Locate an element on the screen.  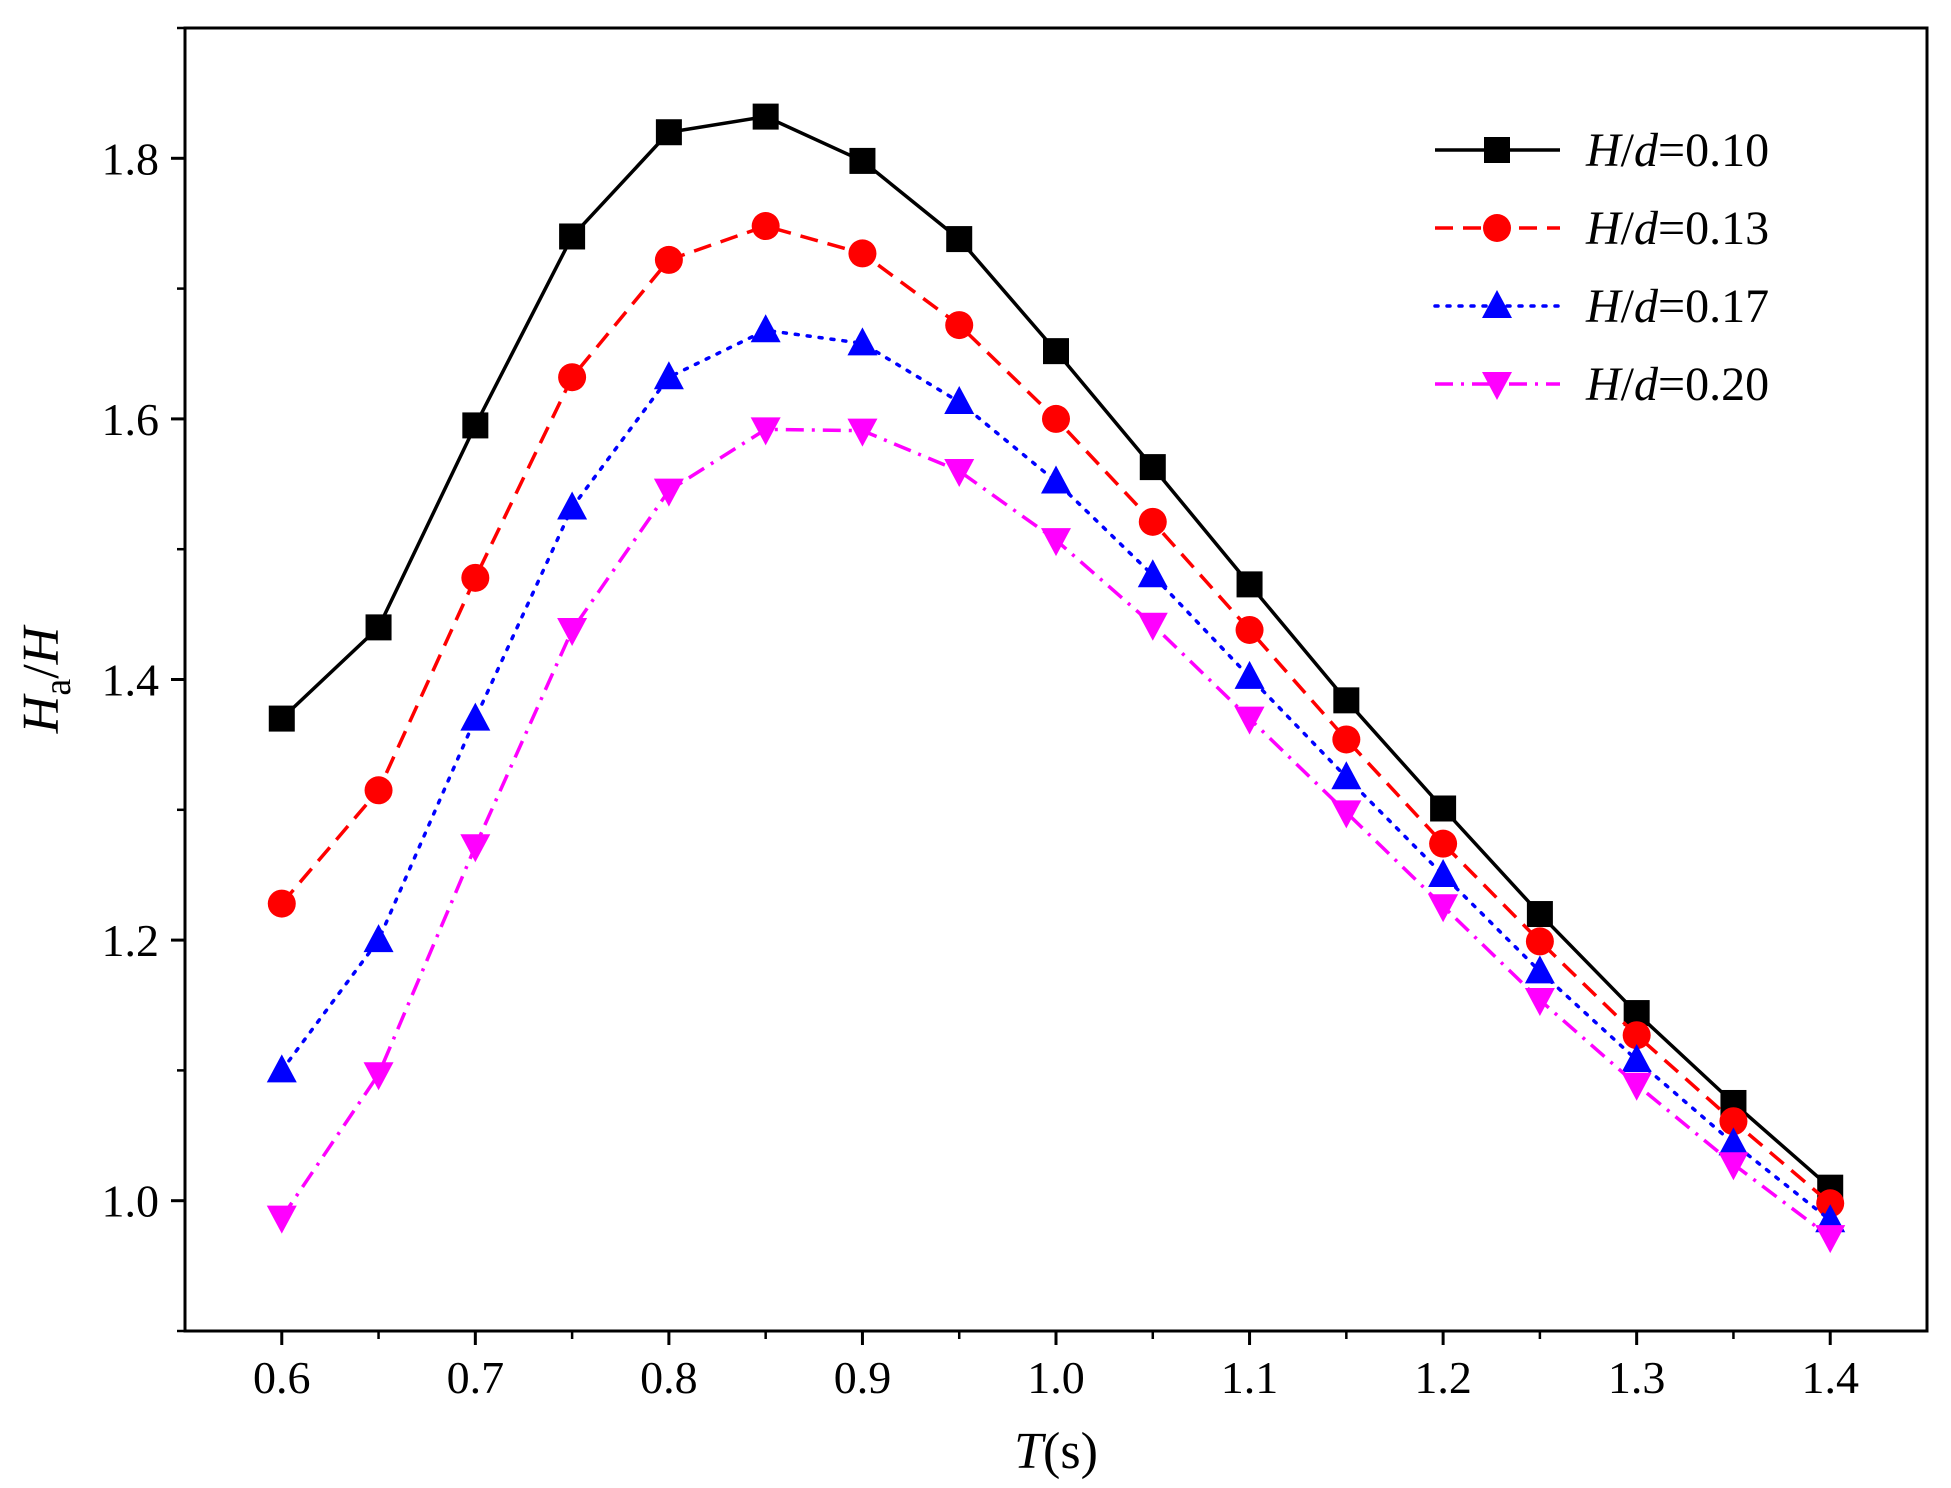
legend-item: H/d=0.10 is located at coordinates (1602, 150).